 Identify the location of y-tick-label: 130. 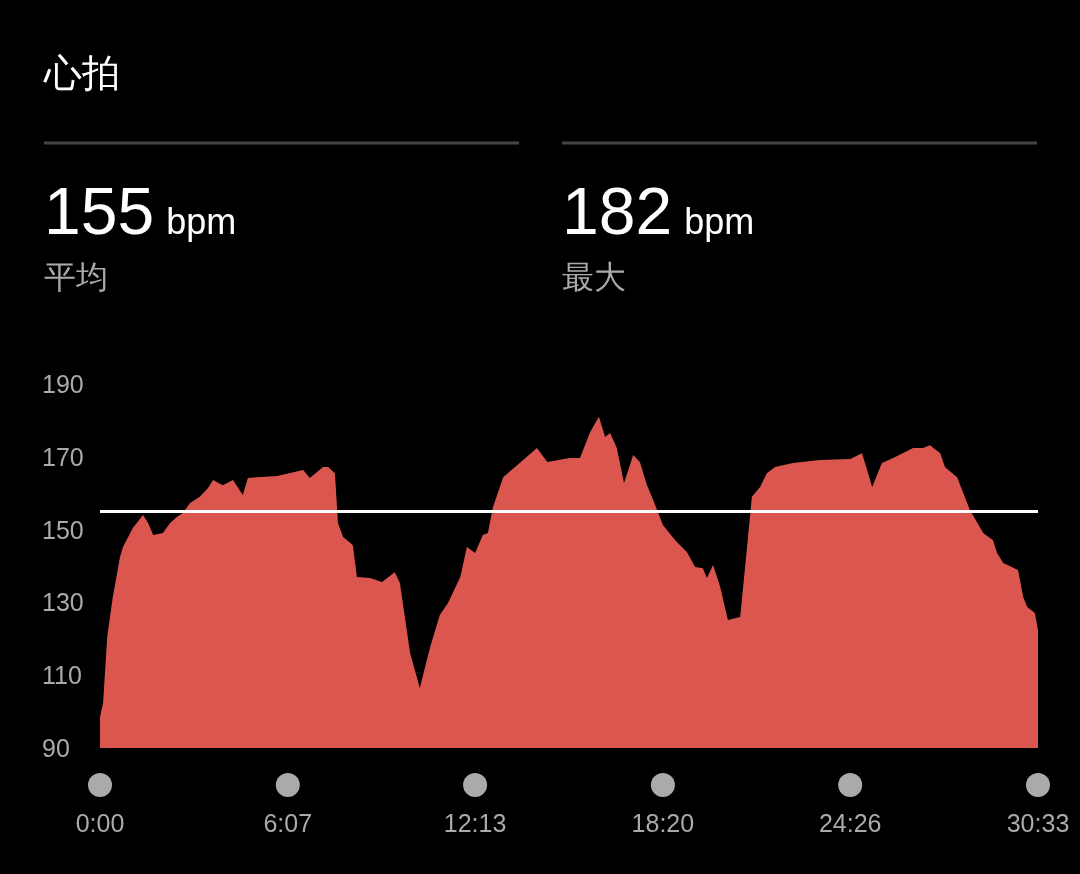
(63, 602).